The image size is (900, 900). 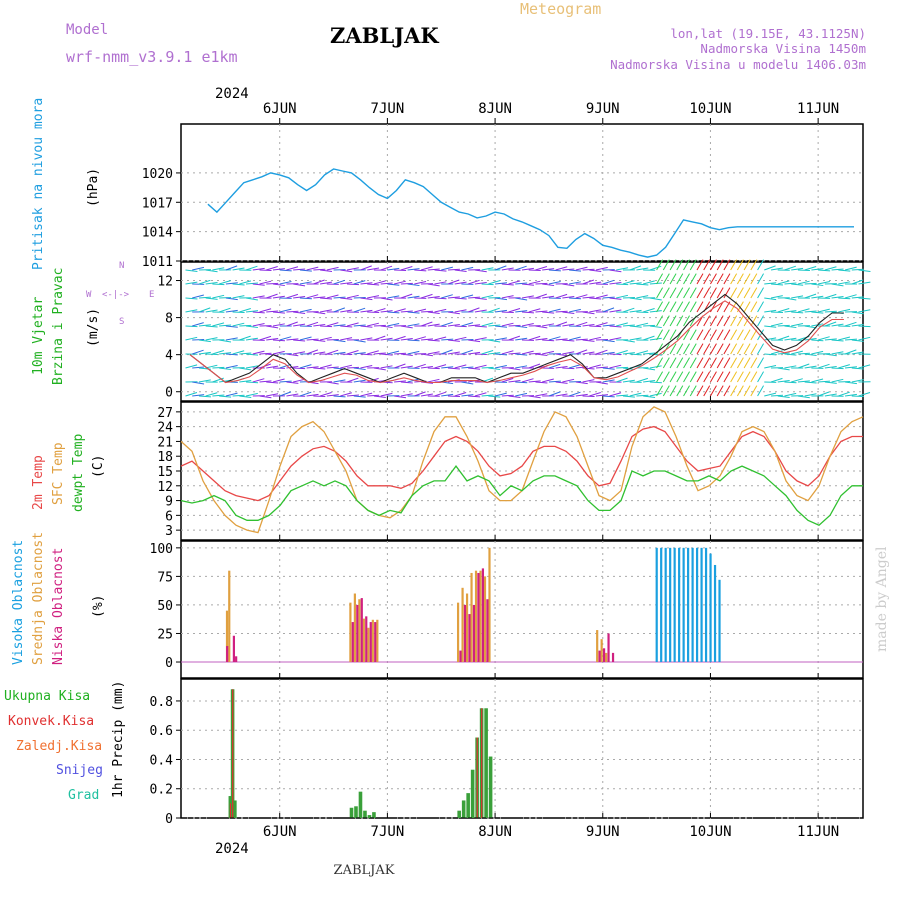 What do you see at coordinates (98, 606) in the screenshot?
I see `cloud-unit: (%)` at bounding box center [98, 606].